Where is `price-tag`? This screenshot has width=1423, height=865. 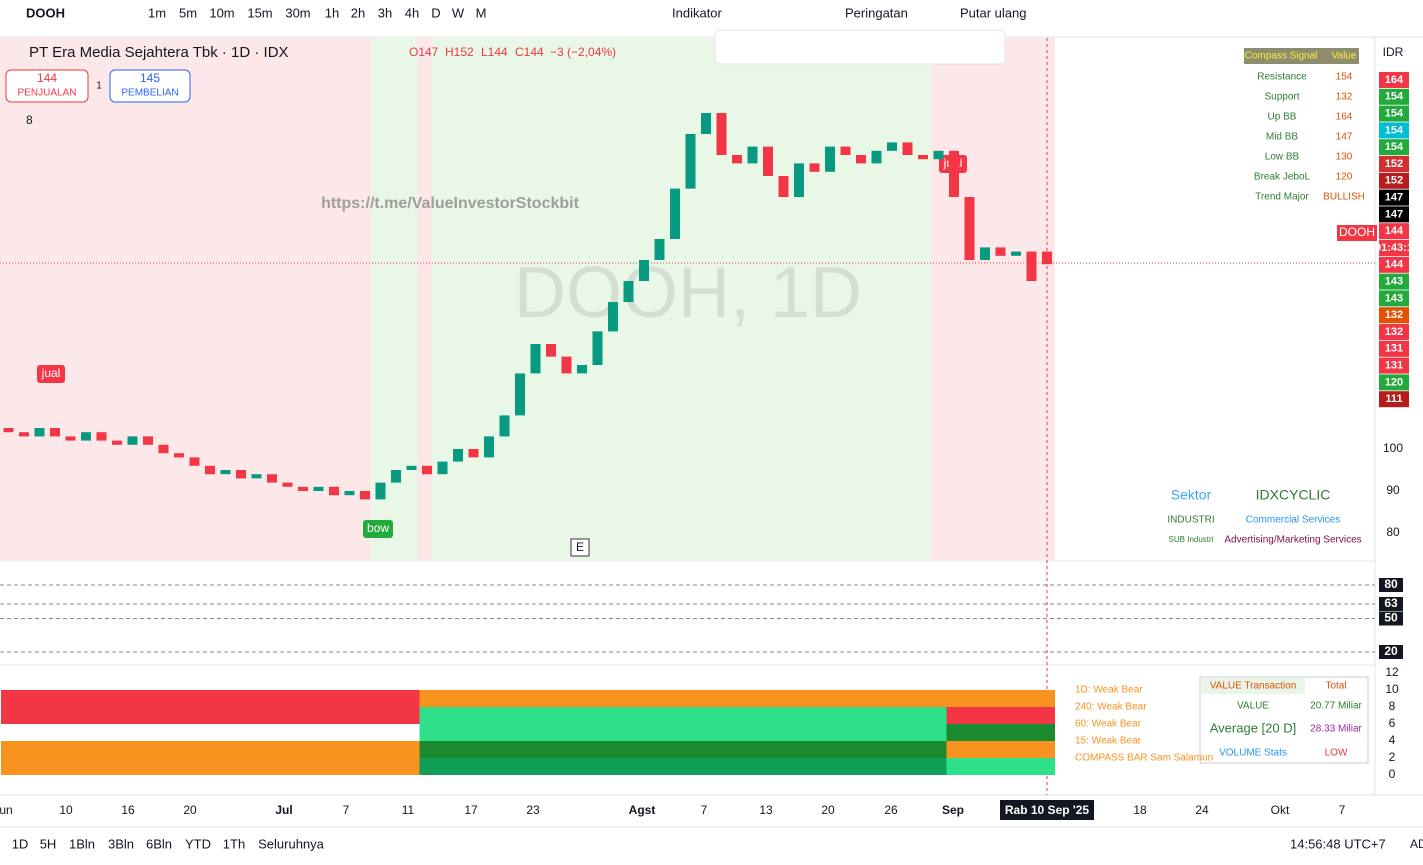 price-tag is located at coordinates (1394, 332).